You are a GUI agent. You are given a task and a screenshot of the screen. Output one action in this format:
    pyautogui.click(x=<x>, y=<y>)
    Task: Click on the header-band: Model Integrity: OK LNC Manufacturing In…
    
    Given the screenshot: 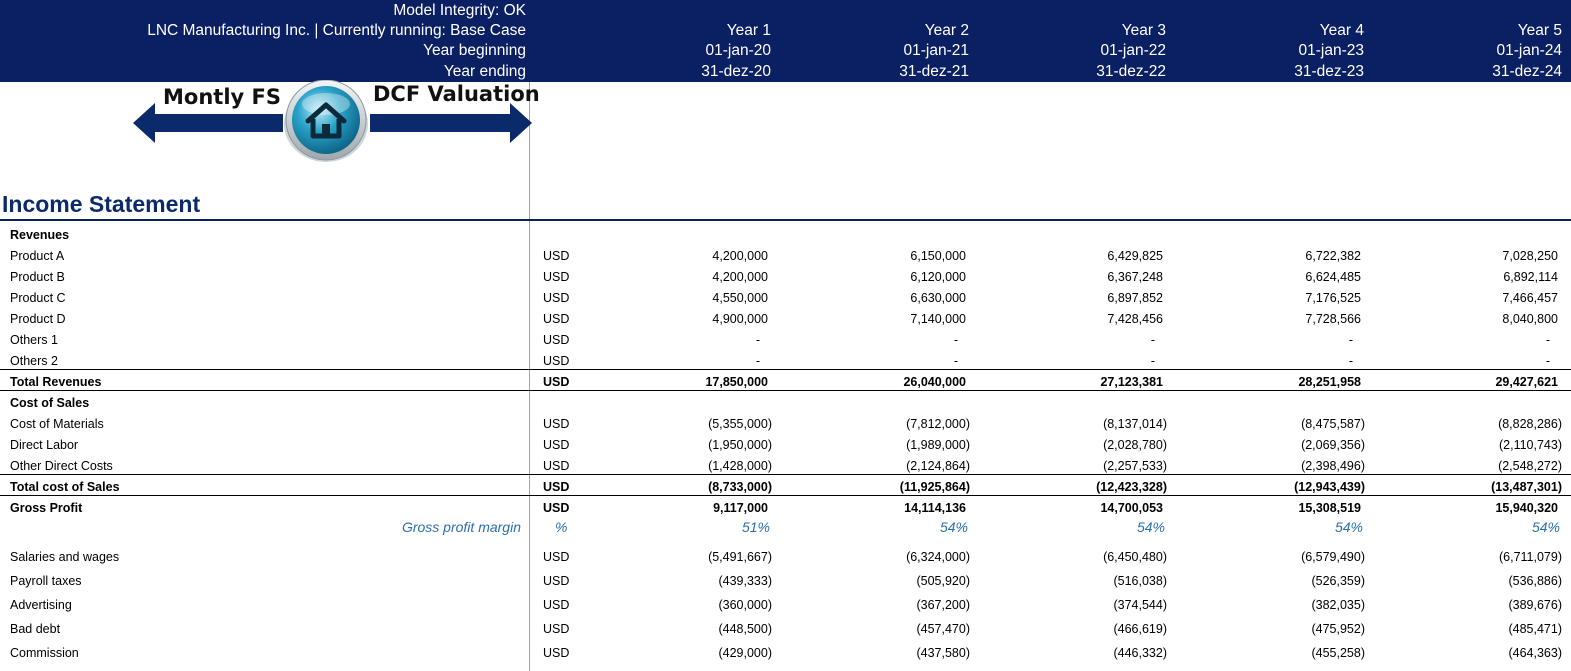 What is the action you would take?
    pyautogui.click(x=785, y=41)
    